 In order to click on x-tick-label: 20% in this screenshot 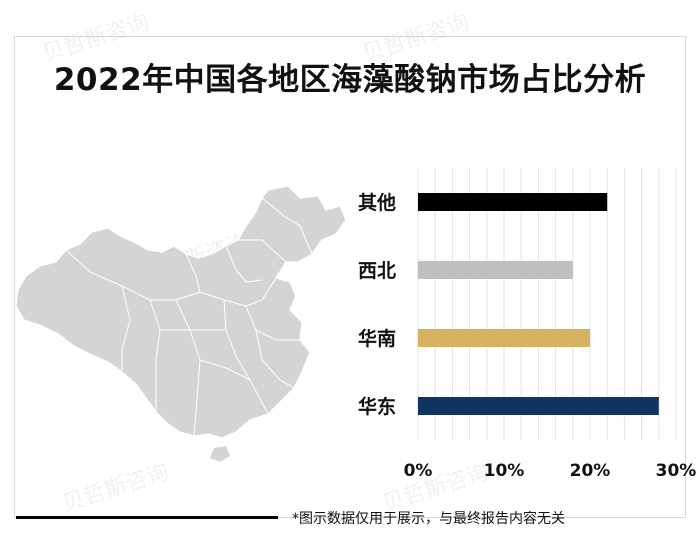, I will do `click(590, 471)`.